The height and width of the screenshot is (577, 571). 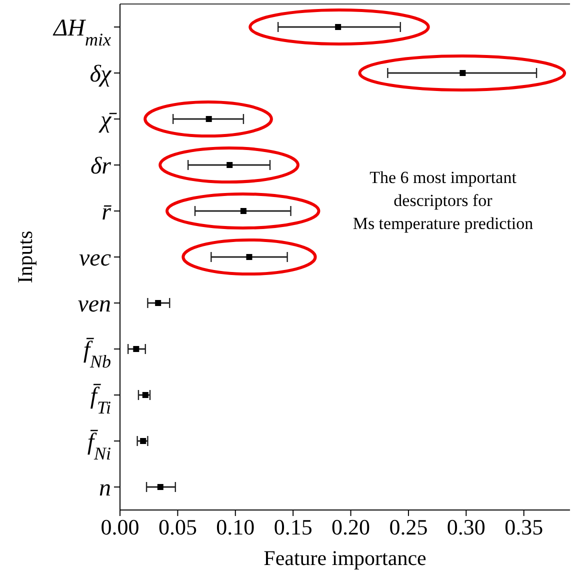 I want to click on x-tick-label: 0.15, so click(x=293, y=527).